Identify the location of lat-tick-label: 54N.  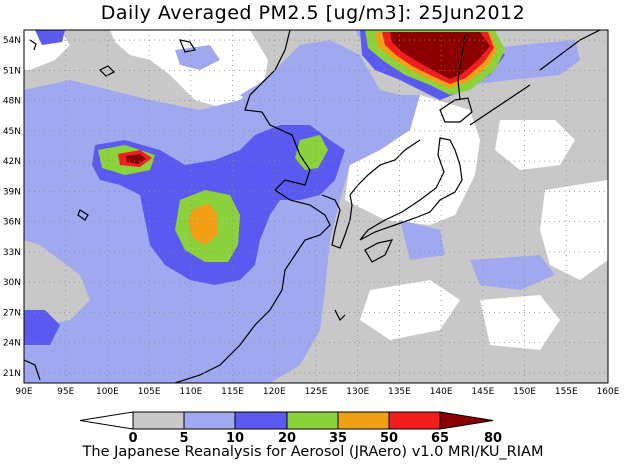
(12, 41).